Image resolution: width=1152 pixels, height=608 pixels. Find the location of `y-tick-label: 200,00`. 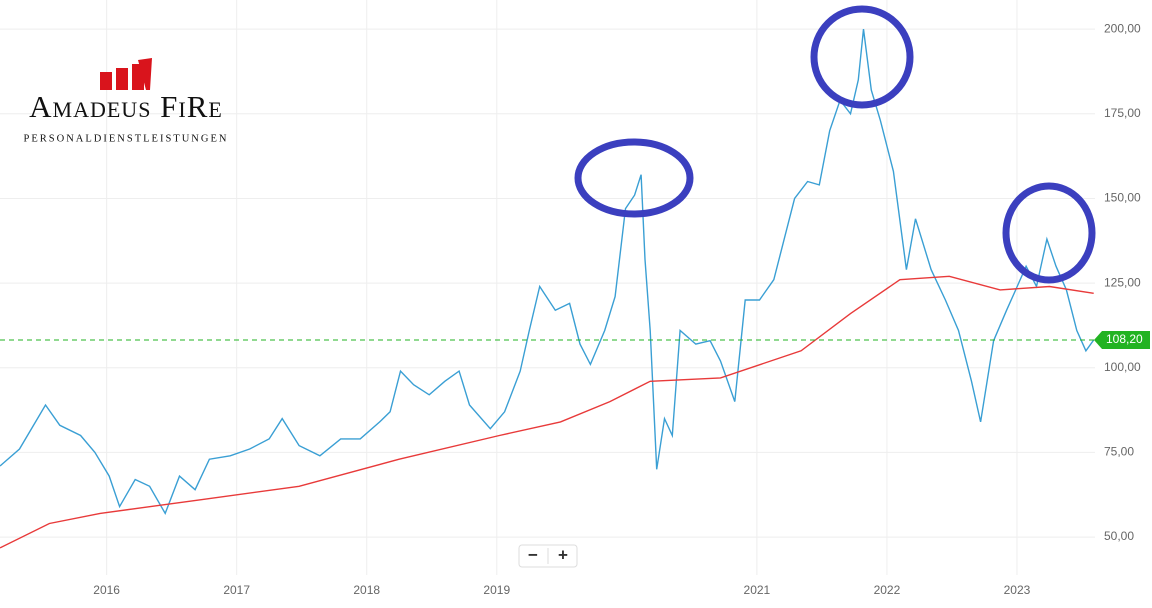

y-tick-label: 200,00 is located at coordinates (1122, 28).